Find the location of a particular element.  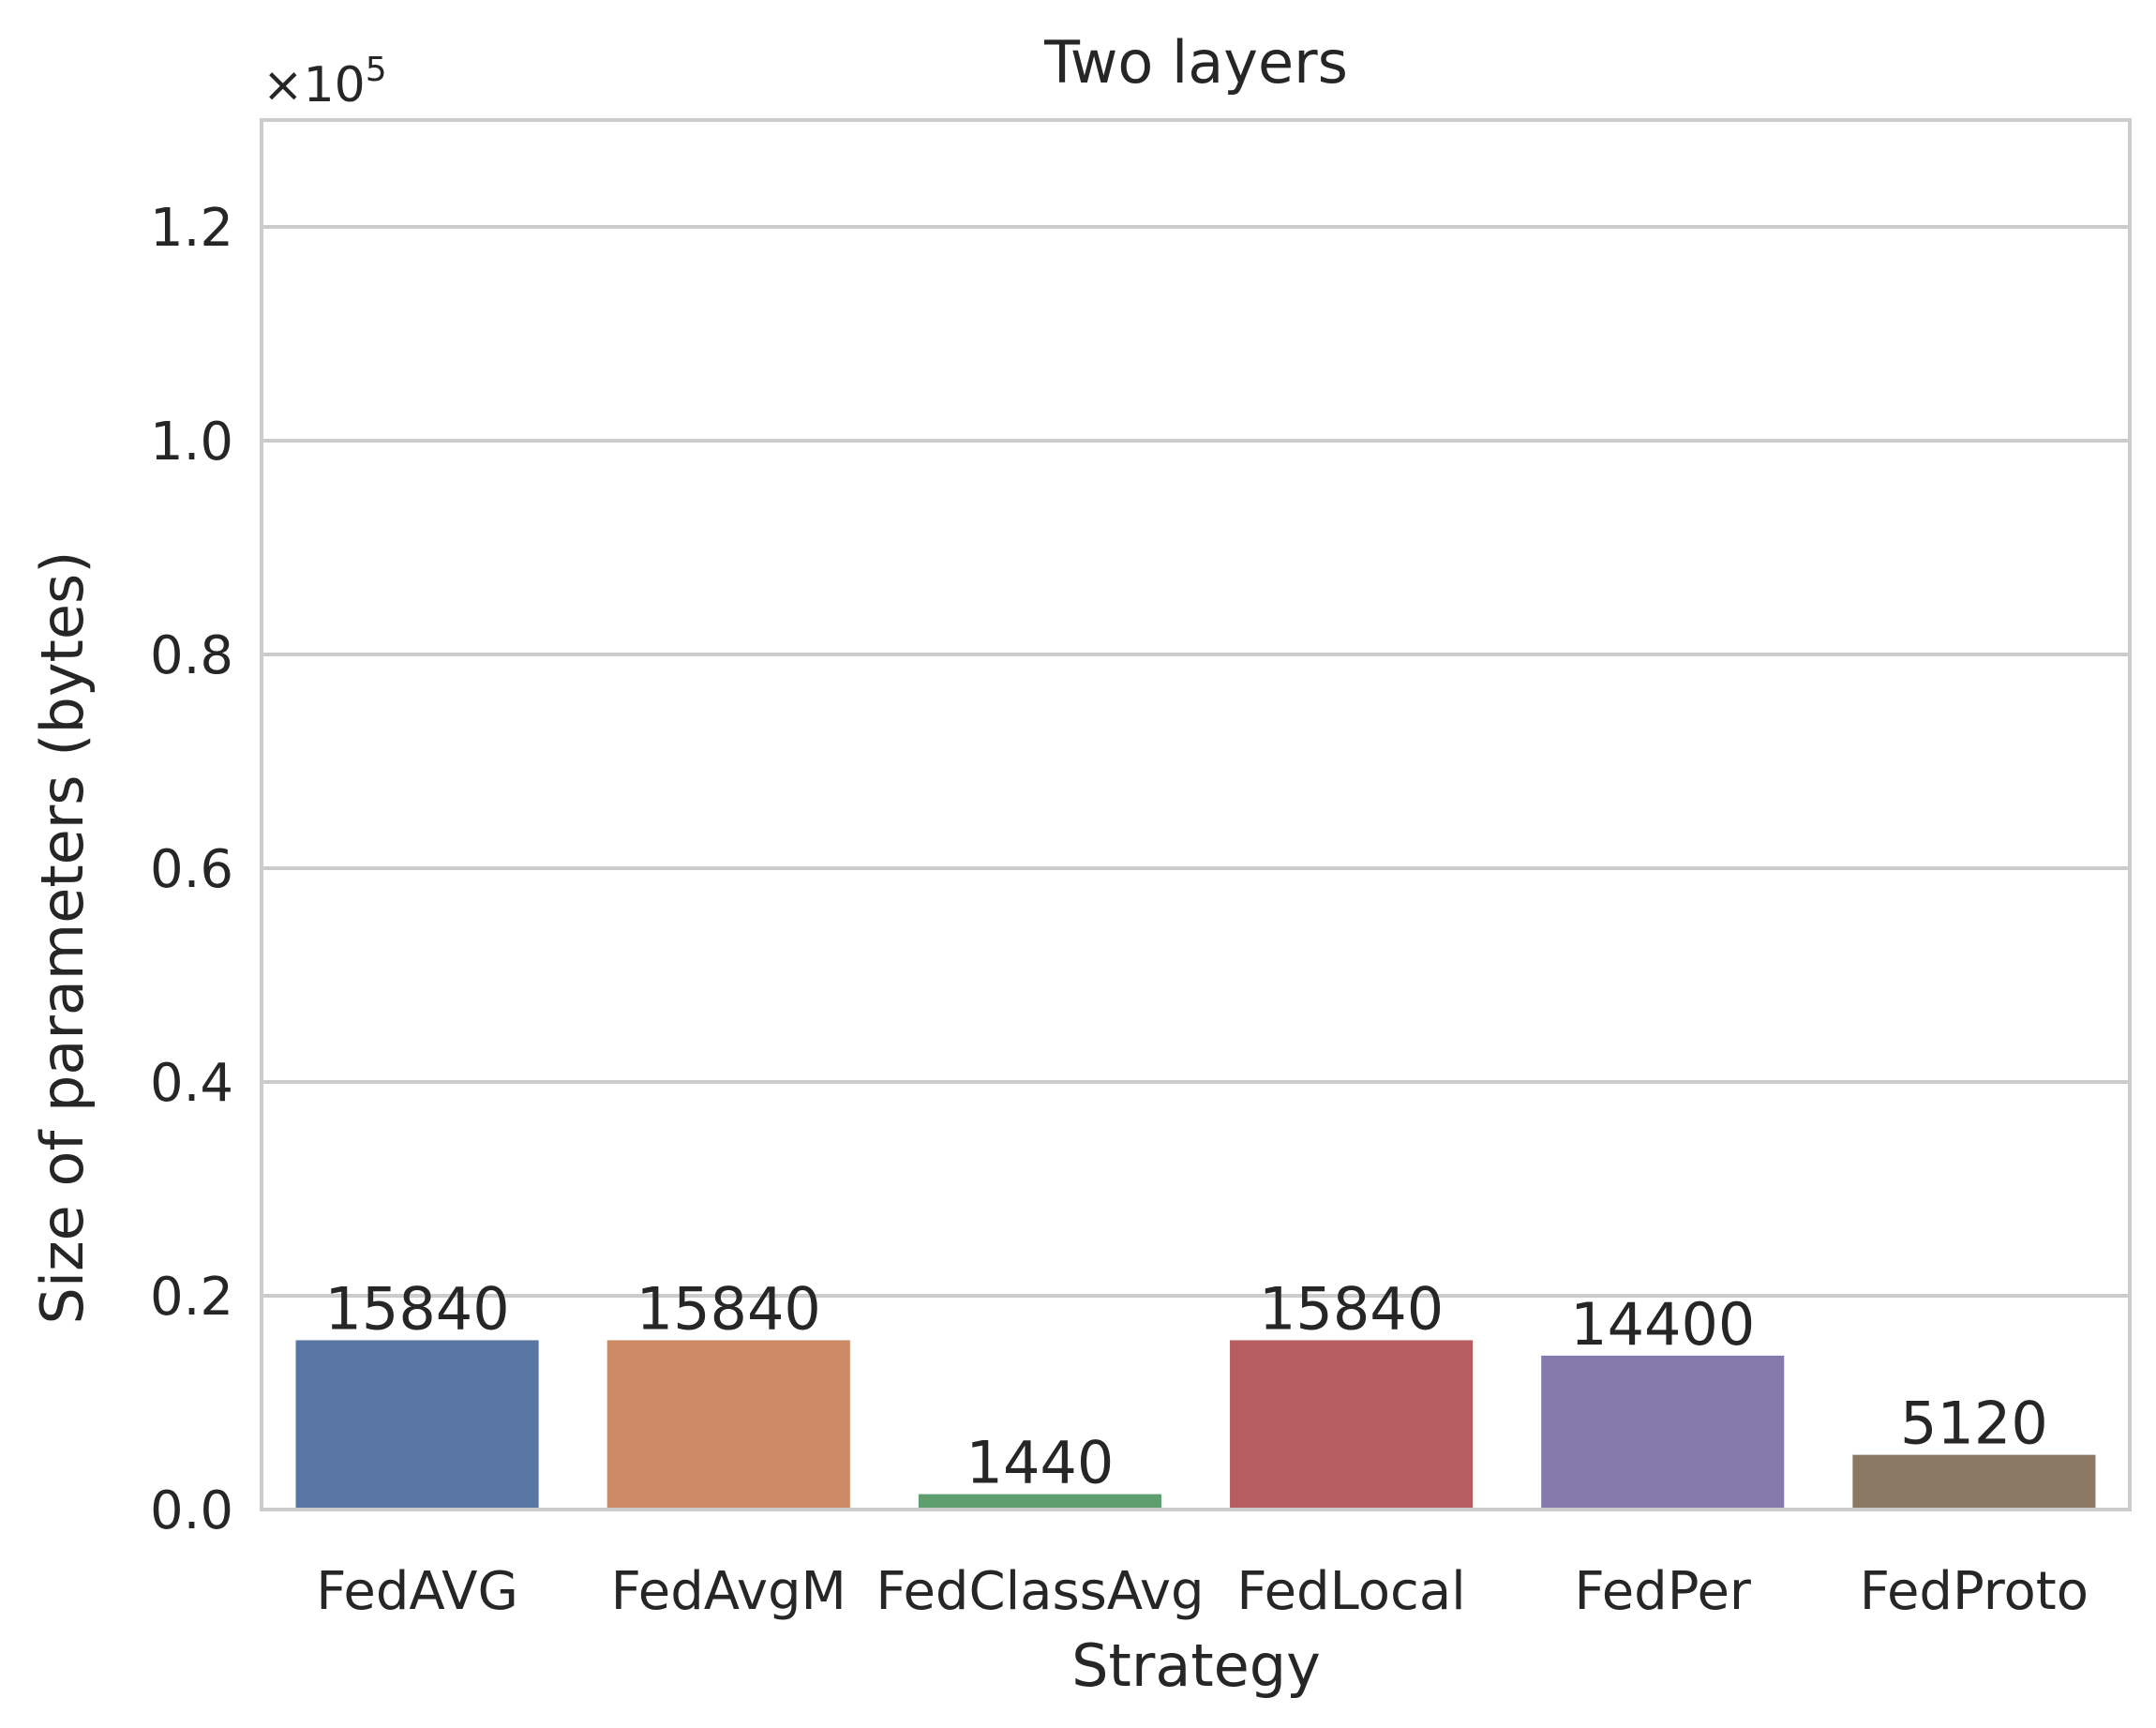

y-tick-labels: 0.0 0.2 0.4 0.6 0.8 1.0 1.2 is located at coordinates (192, 869).